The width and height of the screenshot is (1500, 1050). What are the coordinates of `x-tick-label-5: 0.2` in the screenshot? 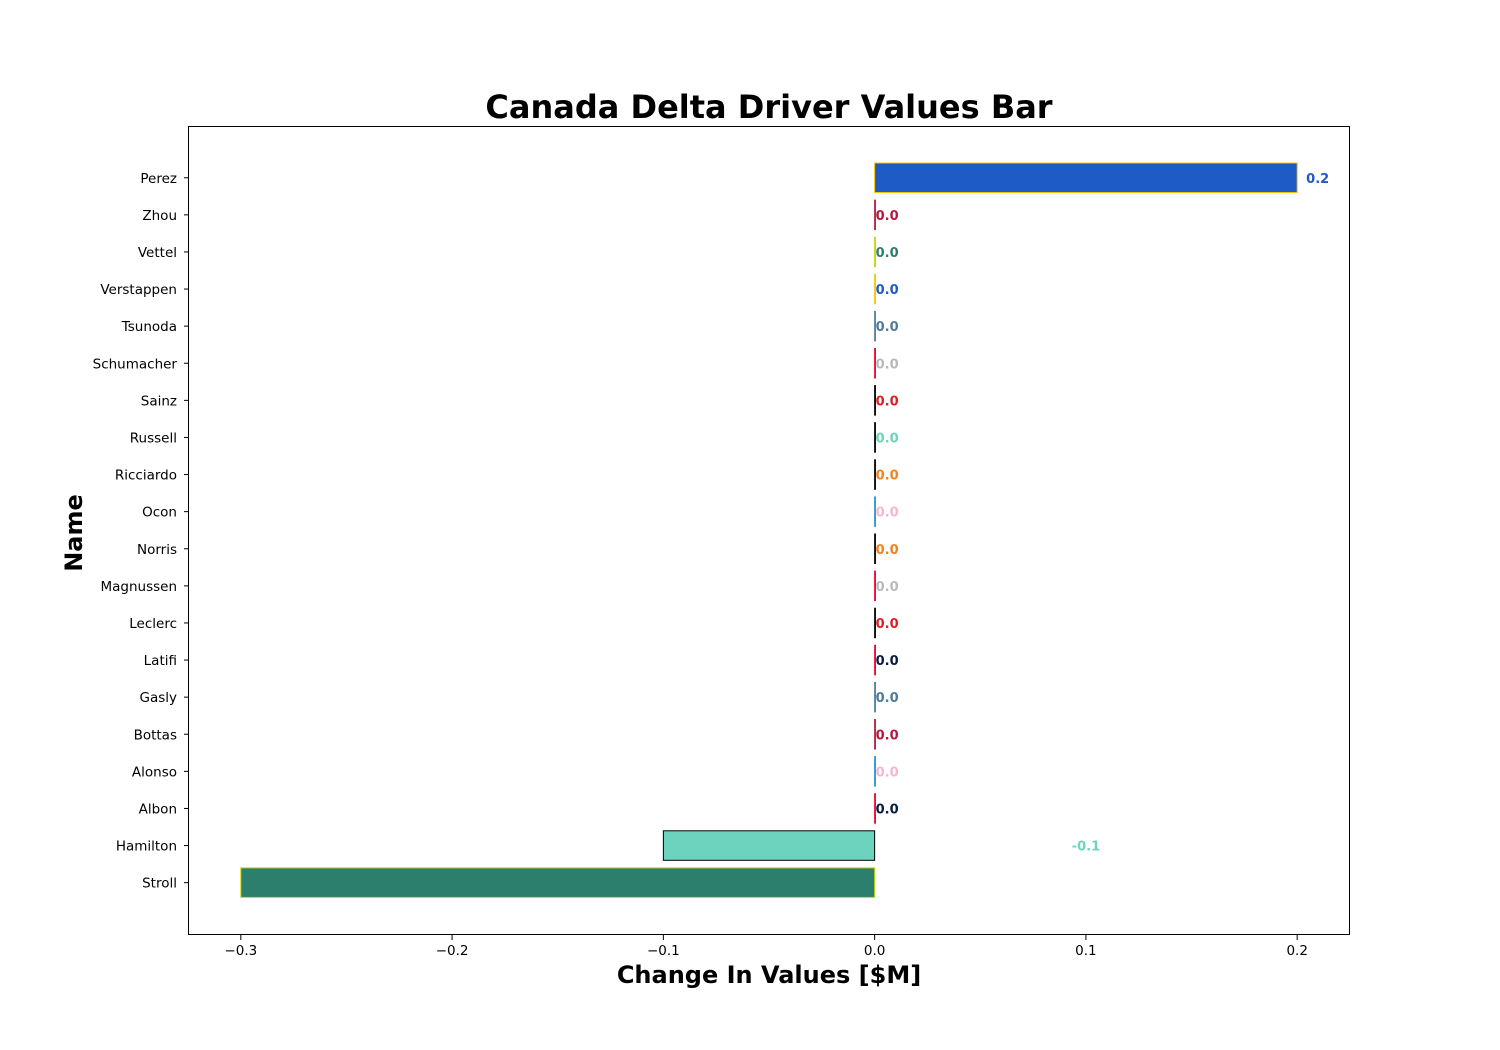 It's located at (1296, 951).